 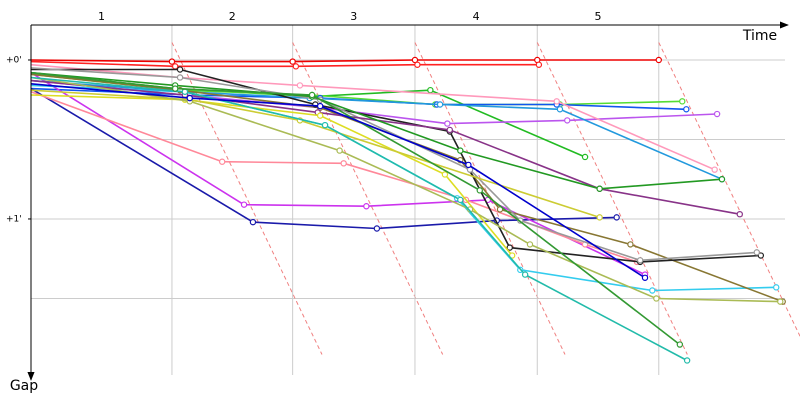 What do you see at coordinates (232, 16) in the screenshot?
I see `lap-label: 2` at bounding box center [232, 16].